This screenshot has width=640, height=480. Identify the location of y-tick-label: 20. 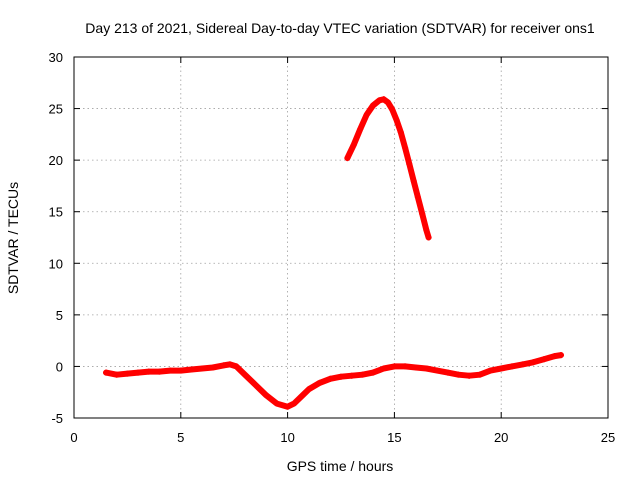
(56, 160).